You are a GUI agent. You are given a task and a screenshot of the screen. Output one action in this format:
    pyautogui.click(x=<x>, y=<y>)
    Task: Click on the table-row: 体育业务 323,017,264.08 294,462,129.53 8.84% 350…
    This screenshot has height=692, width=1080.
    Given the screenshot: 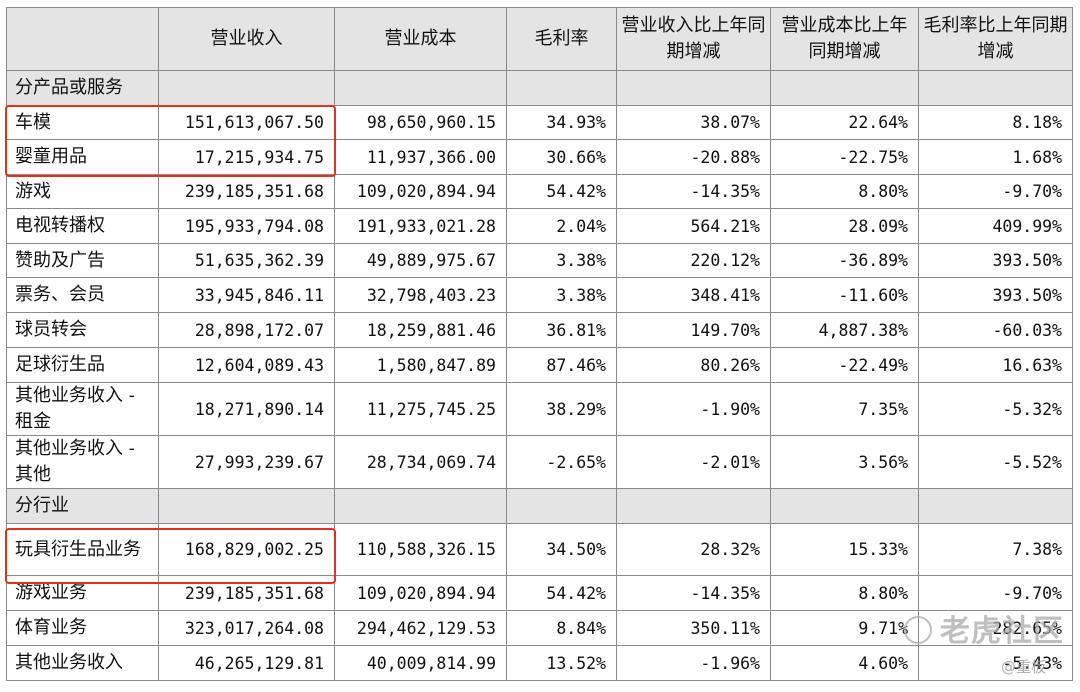 What is the action you would take?
    pyautogui.click(x=539, y=628)
    